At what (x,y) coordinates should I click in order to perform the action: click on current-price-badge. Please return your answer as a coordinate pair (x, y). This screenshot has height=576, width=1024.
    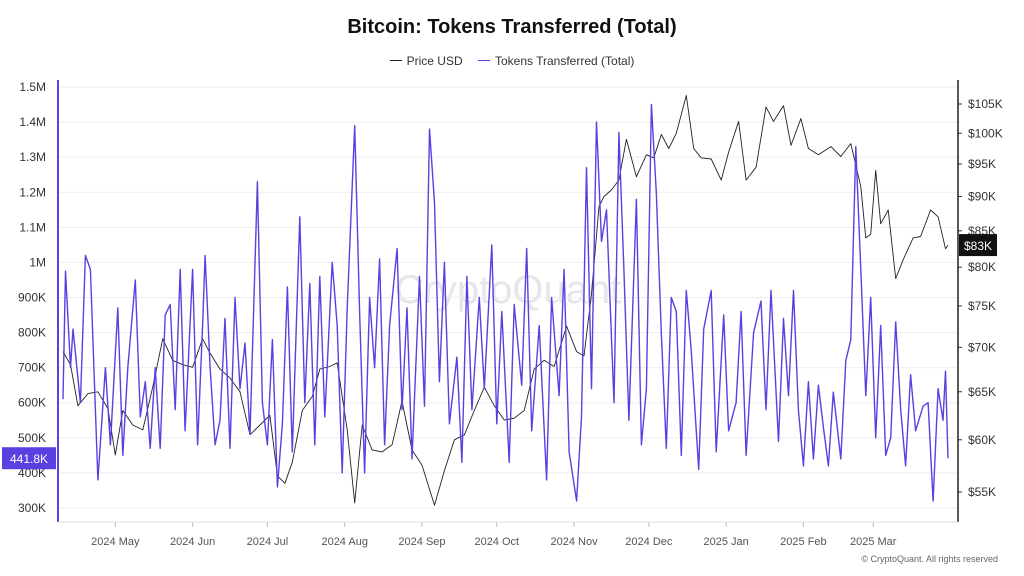
    Looking at the image, I should click on (978, 245).